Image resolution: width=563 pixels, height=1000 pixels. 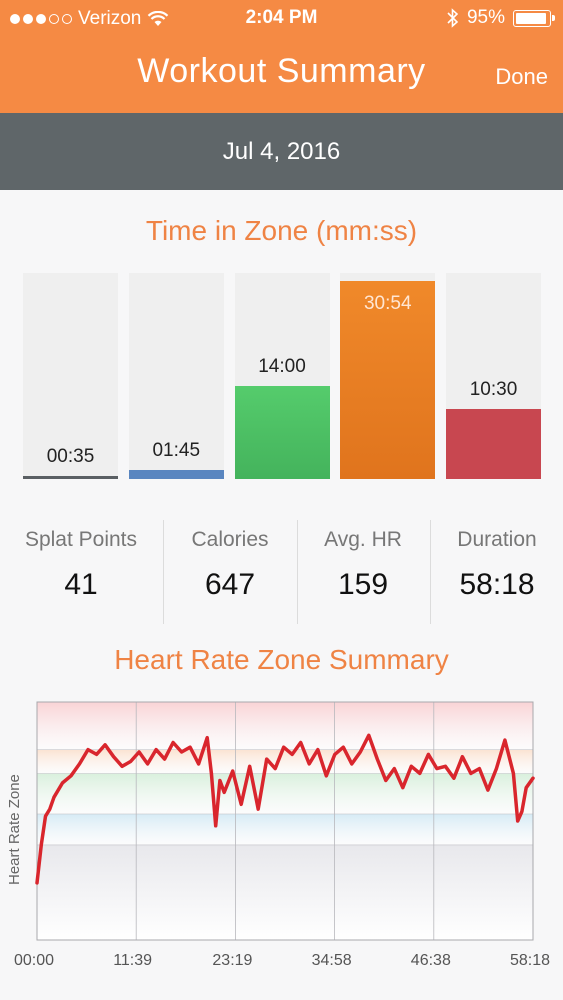 I want to click on zone-time-label-1: 00:35, so click(x=70, y=456).